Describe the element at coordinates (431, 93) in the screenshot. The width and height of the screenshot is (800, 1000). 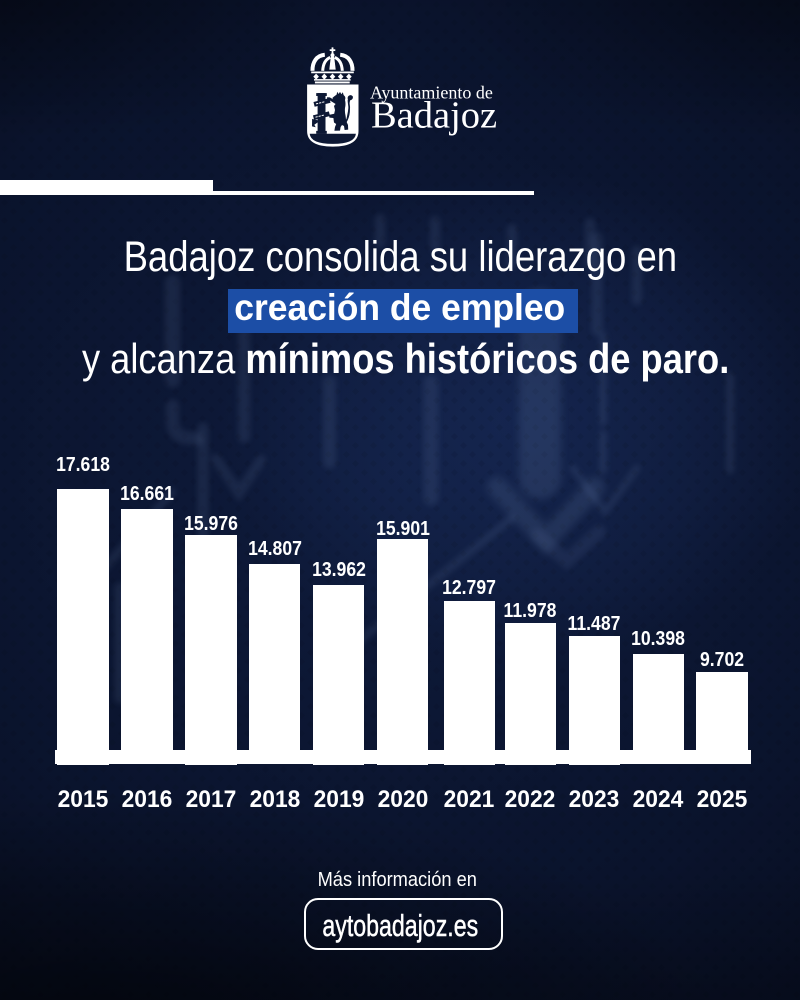
I see `svg-text: Ayuntamiento de` at that location.